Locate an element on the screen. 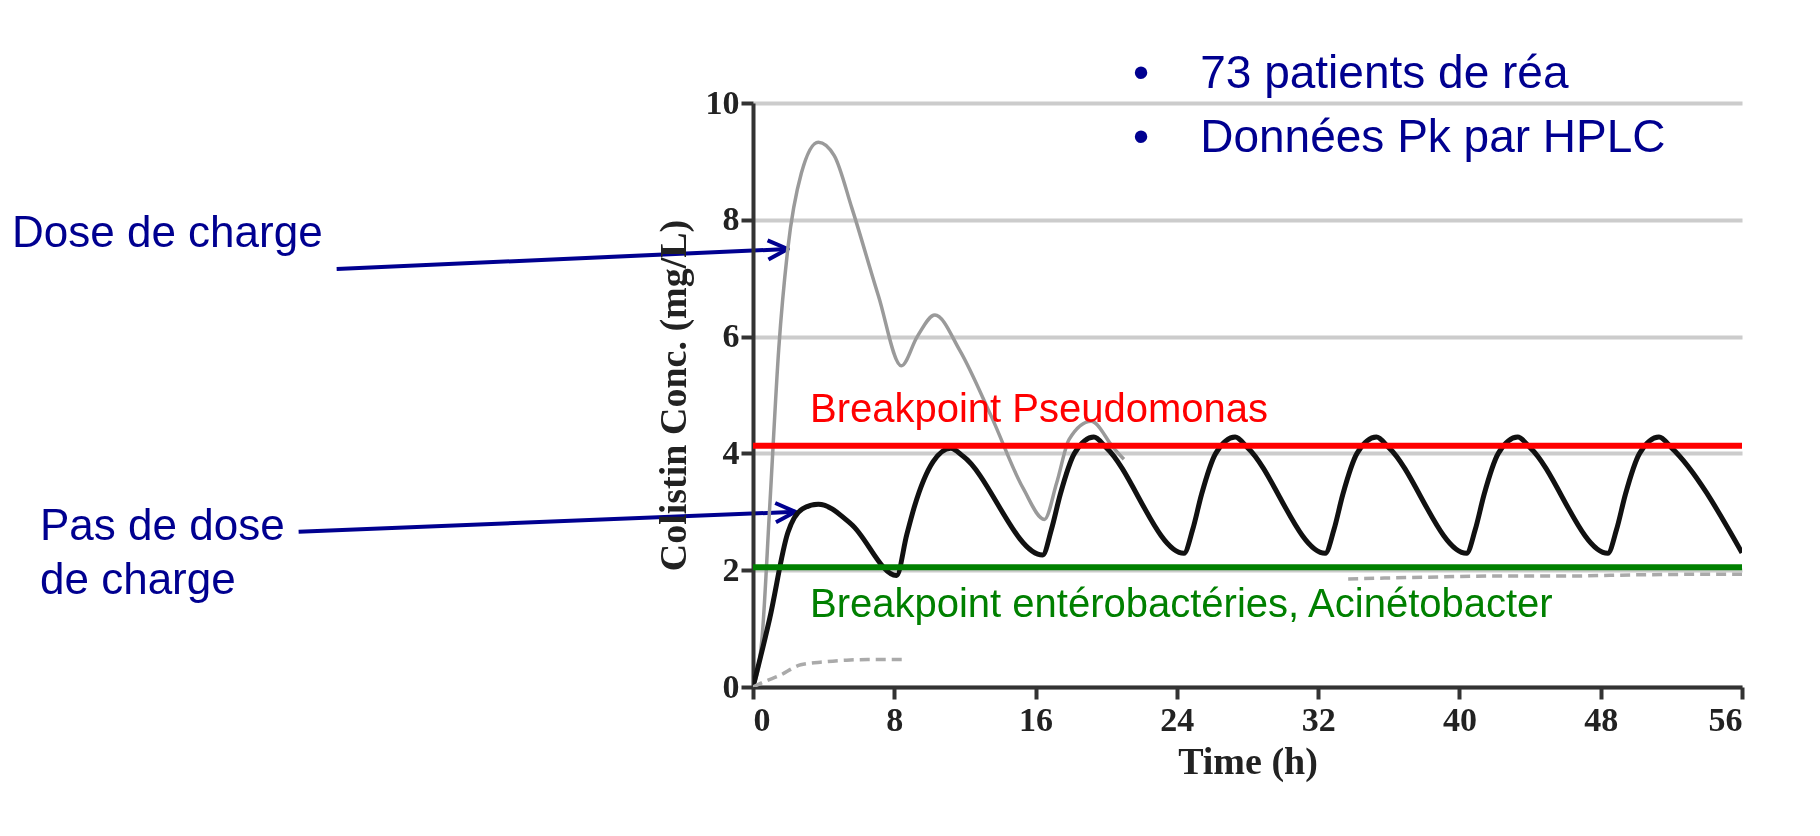  annotation: • Données Pk par HPLC is located at coordinates (1399, 136).